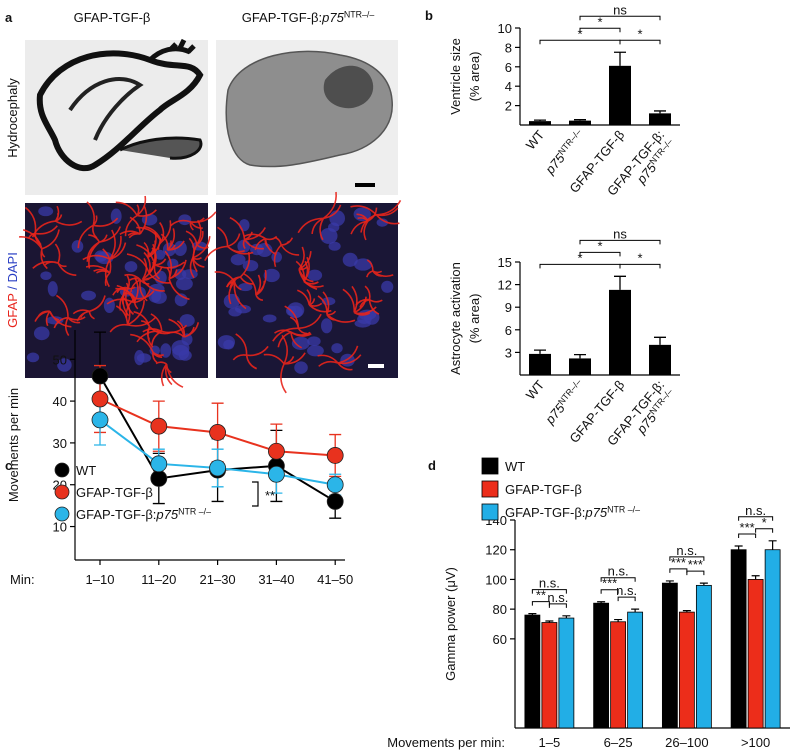  I want to click on cerebellum, so click(348, 87).